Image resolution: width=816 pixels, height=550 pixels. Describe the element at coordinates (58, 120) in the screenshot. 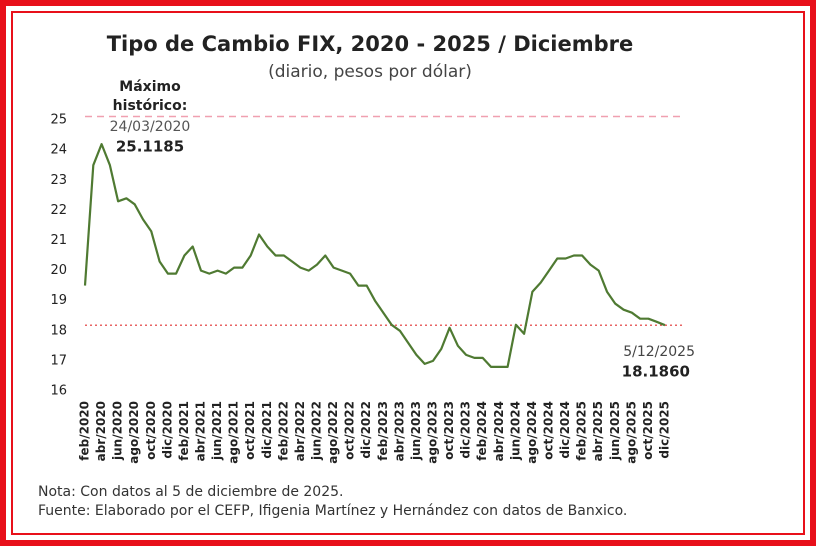

I see `y-tick-label: 25` at that location.